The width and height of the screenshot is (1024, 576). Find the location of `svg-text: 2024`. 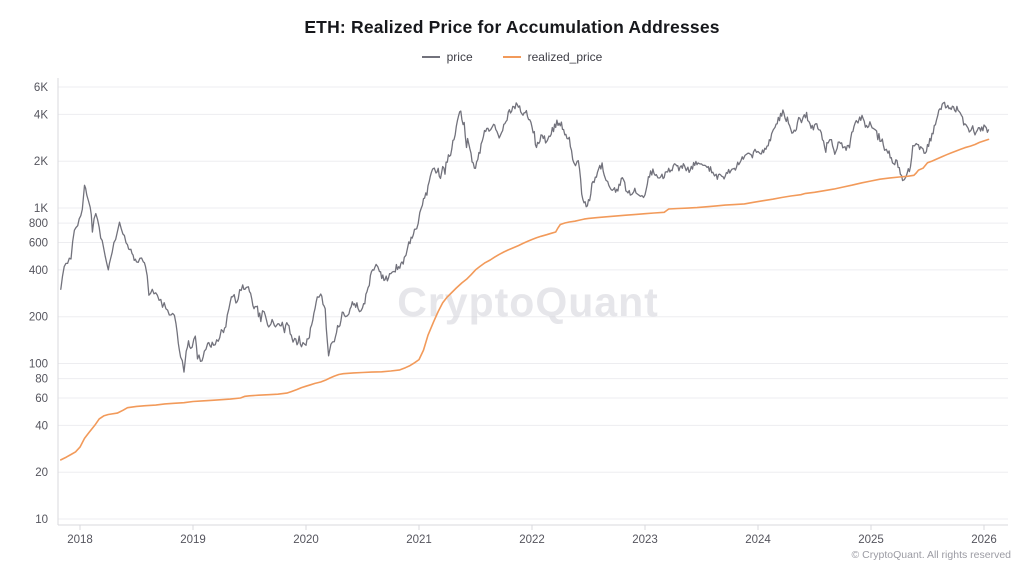

svg-text: 2024 is located at coordinates (758, 540).